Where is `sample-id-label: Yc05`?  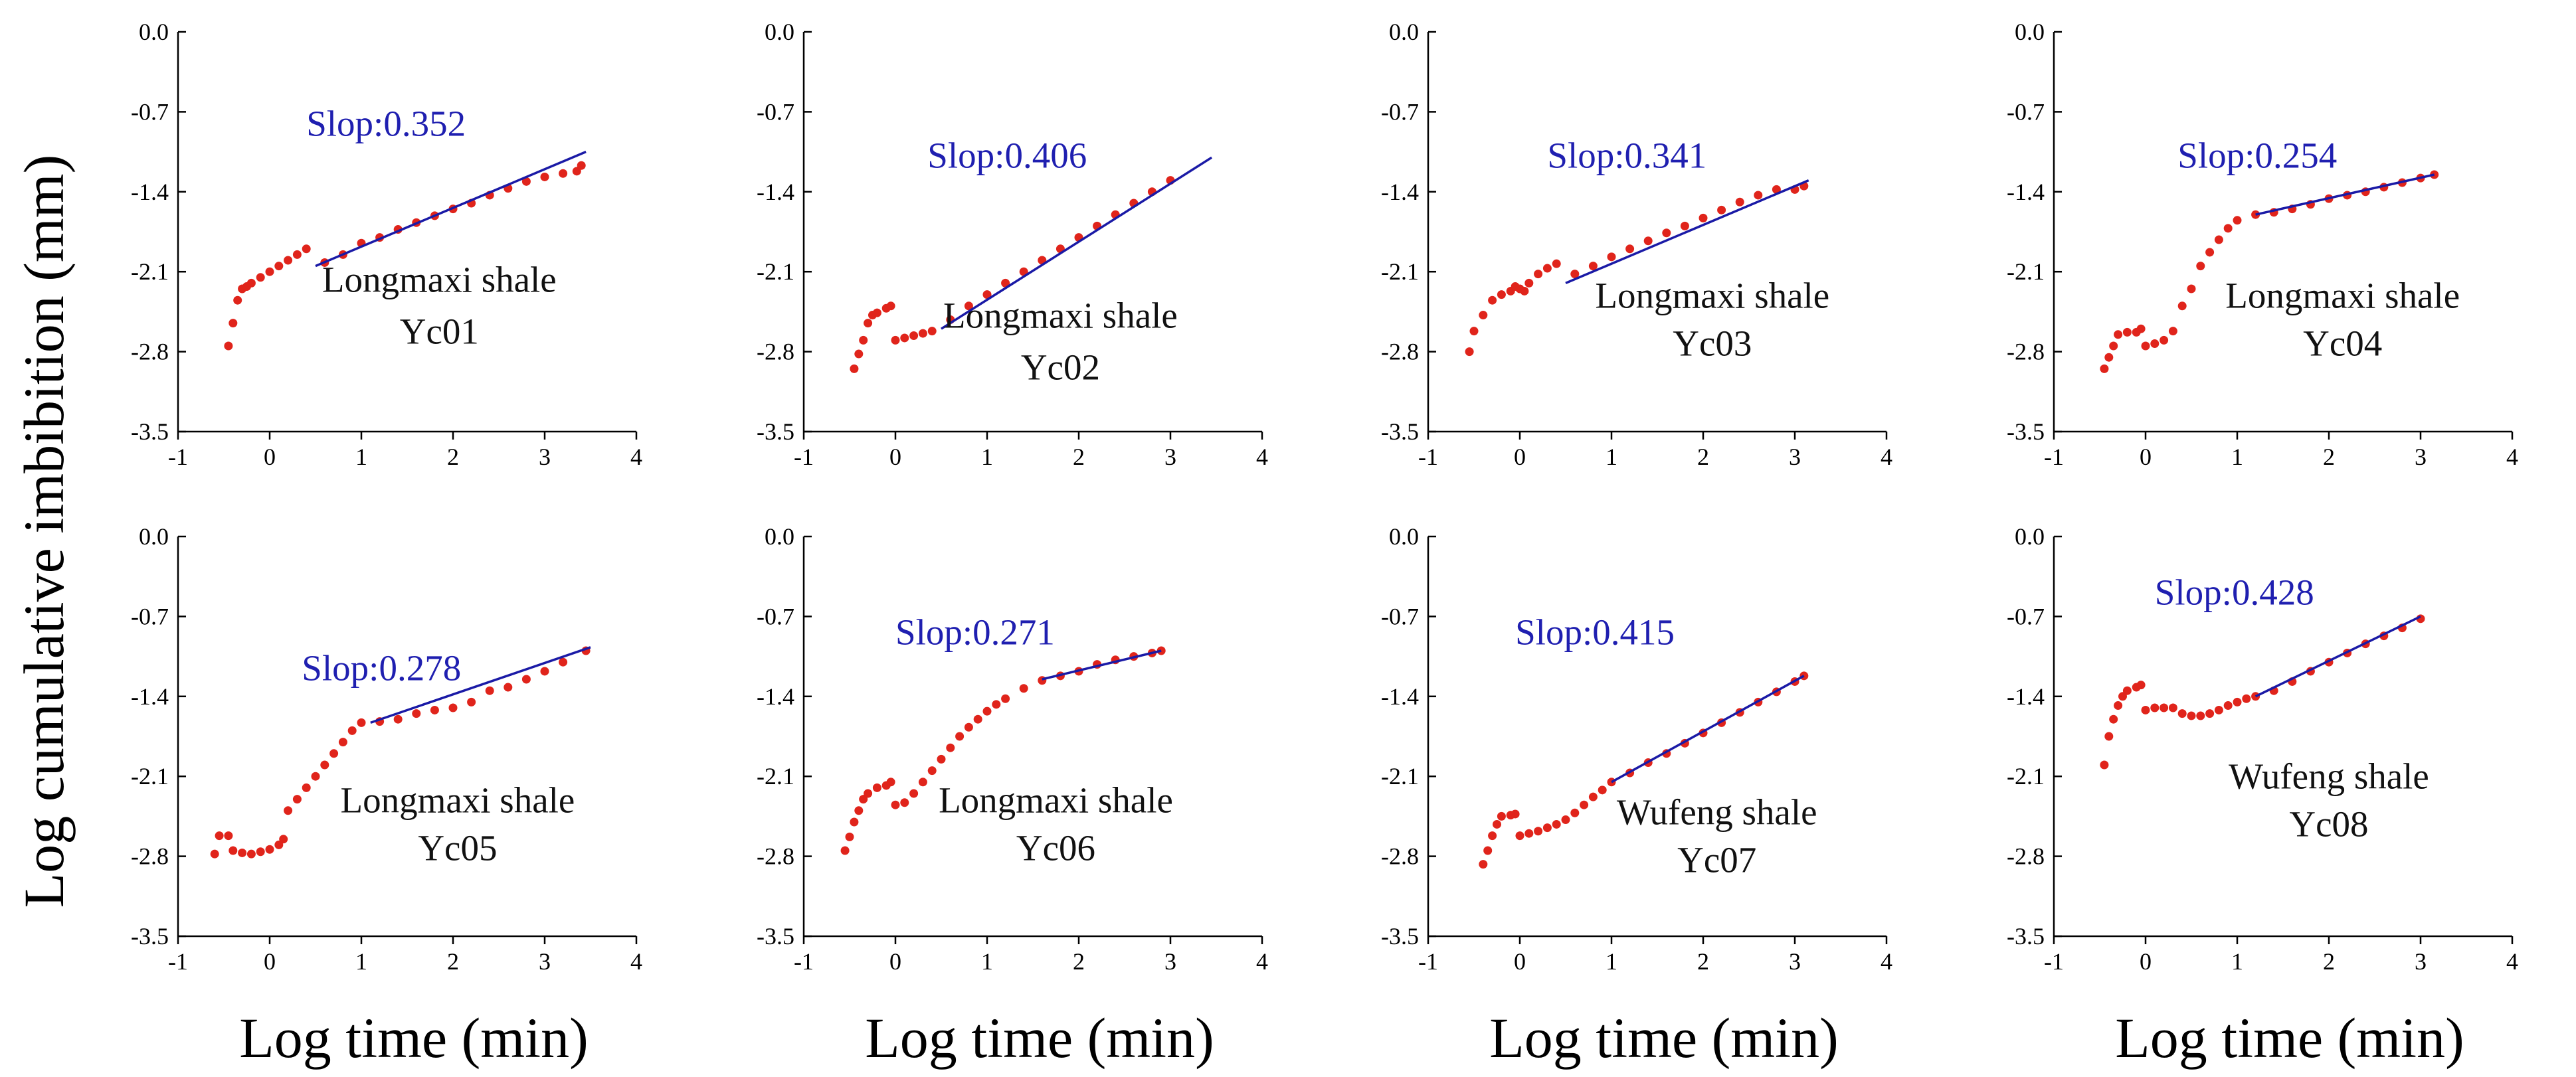 sample-id-label: Yc05 is located at coordinates (457, 848).